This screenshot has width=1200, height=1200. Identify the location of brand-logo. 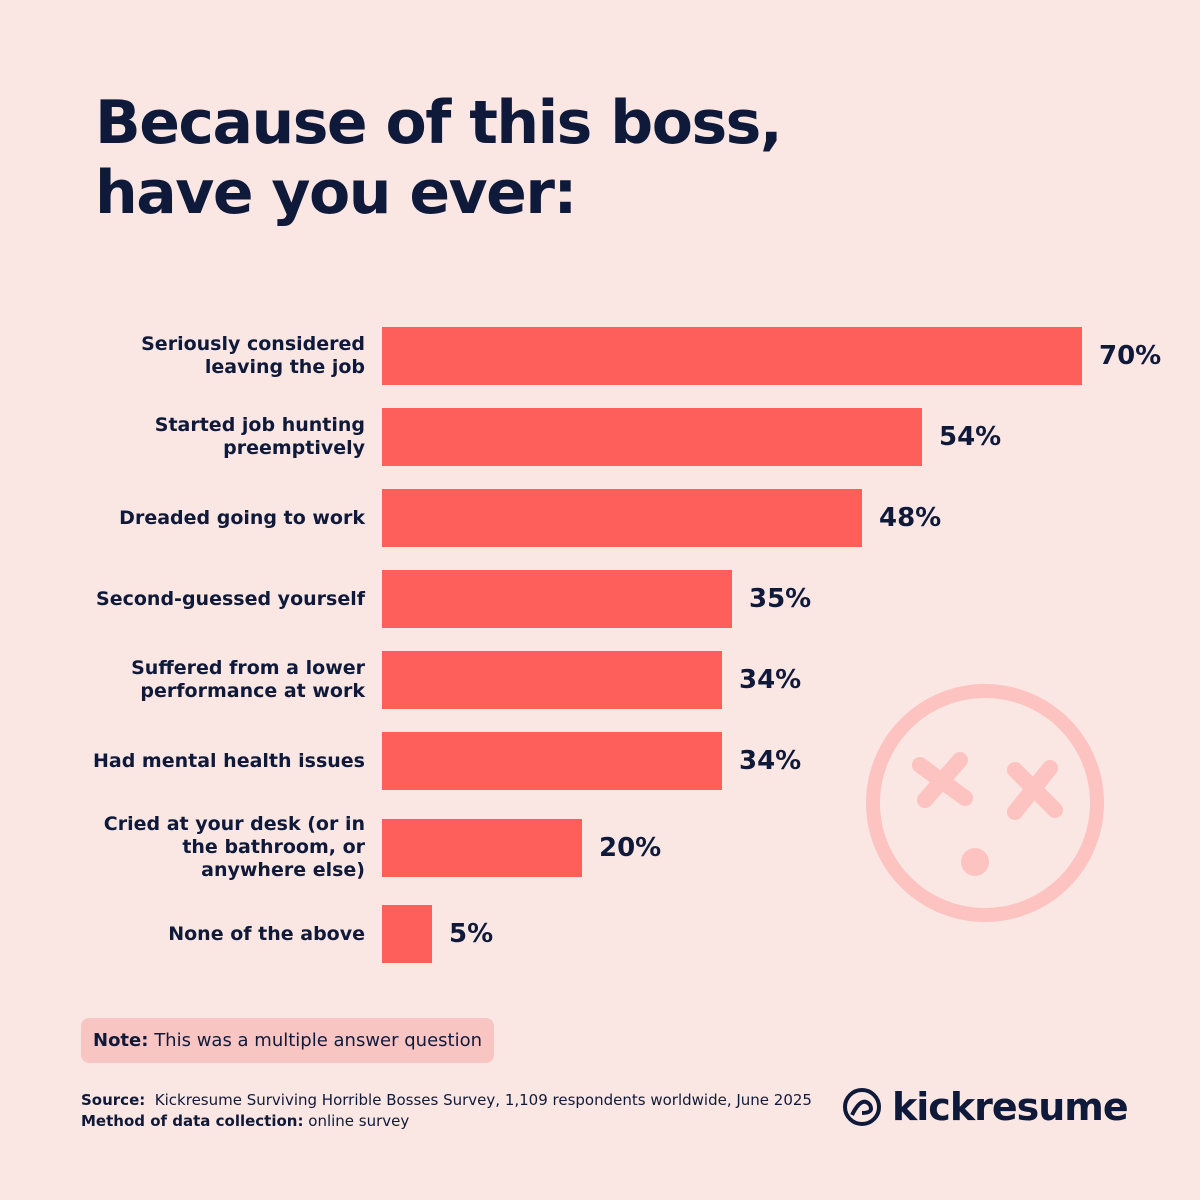
(862, 1107).